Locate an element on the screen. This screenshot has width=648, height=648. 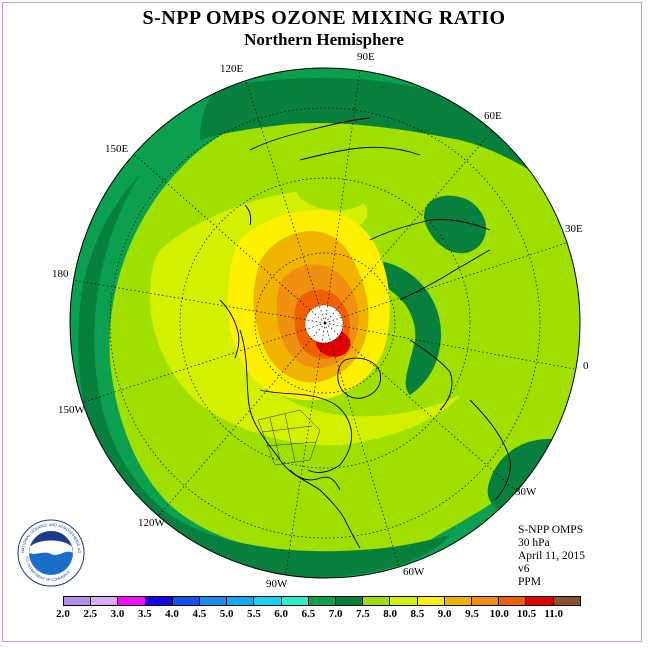
colorbar-label: 9.0 is located at coordinates (444, 614).